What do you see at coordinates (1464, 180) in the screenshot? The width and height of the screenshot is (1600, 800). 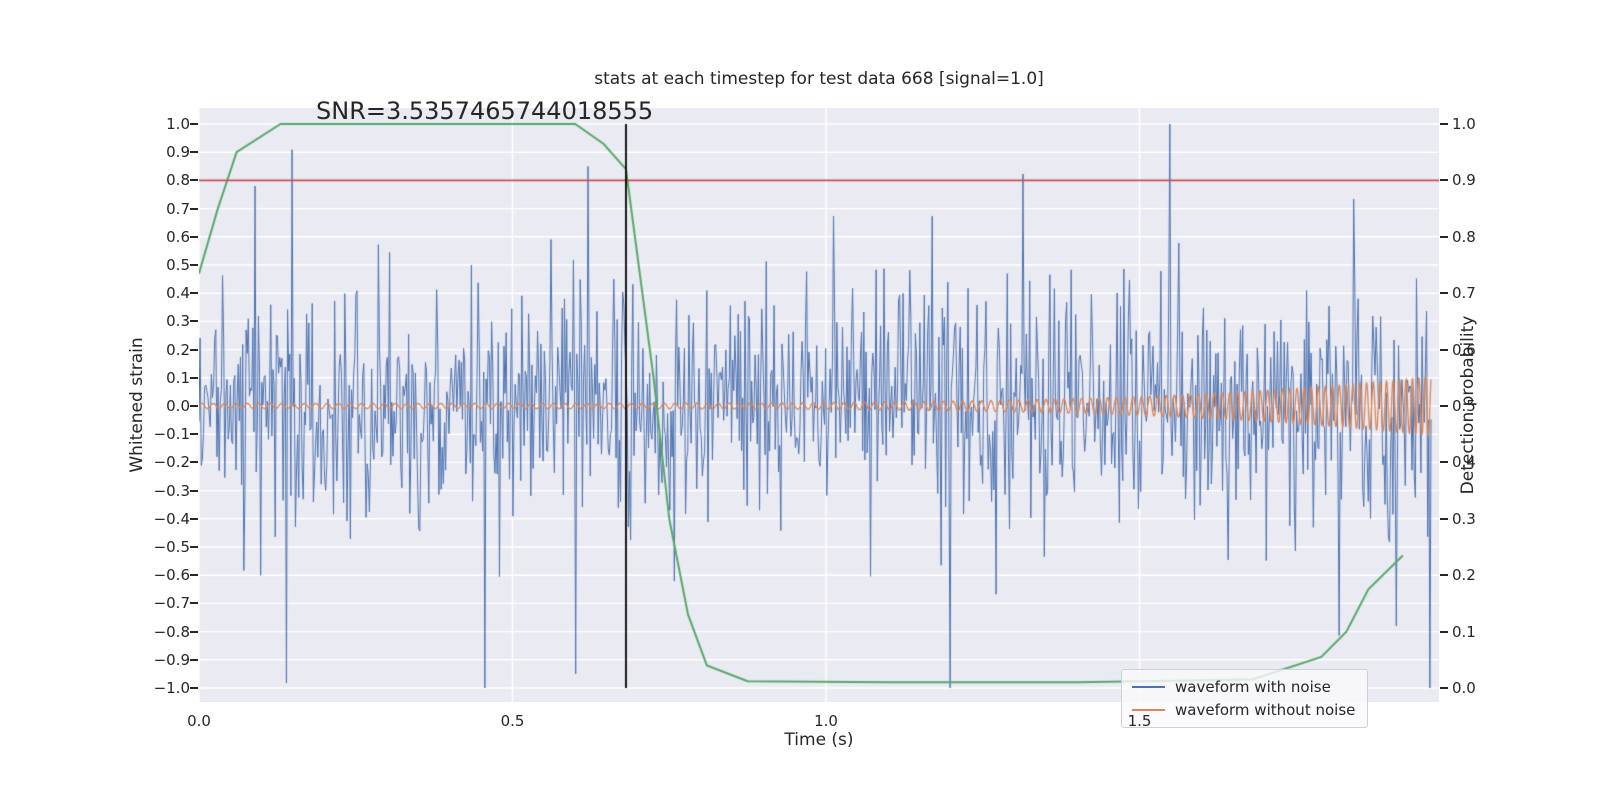 I see `y-right-tick-label: 0.9` at bounding box center [1464, 180].